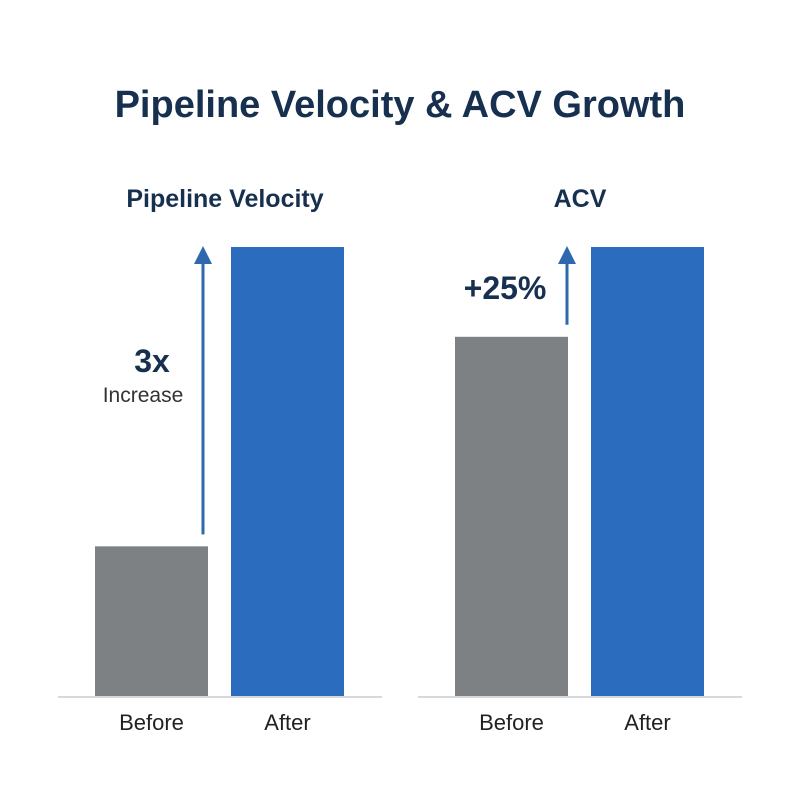  What do you see at coordinates (151, 621) in the screenshot?
I see `bar-pipeline-velocity-before` at bounding box center [151, 621].